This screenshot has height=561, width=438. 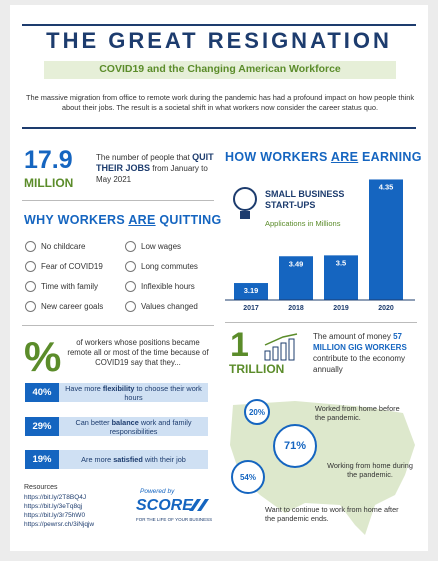 What do you see at coordinates (72, 306) in the screenshot?
I see `reason-text: New career goals` at bounding box center [72, 306].